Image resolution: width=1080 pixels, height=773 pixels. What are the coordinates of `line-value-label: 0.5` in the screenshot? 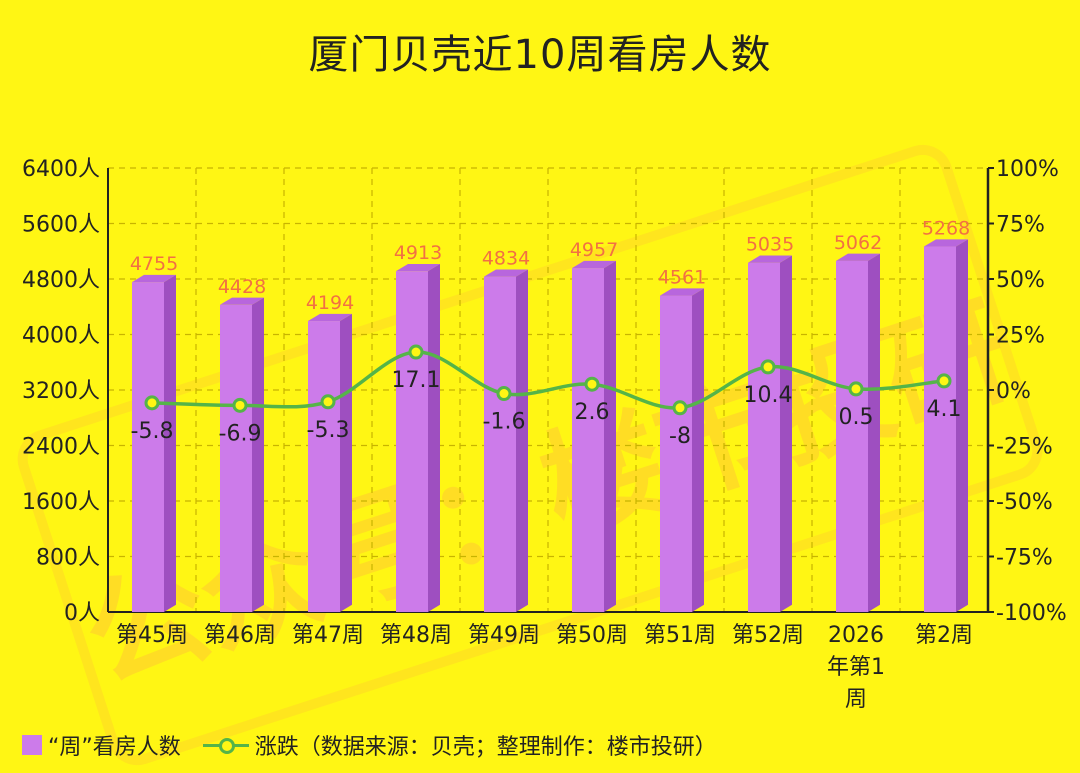 It's located at (856, 417).